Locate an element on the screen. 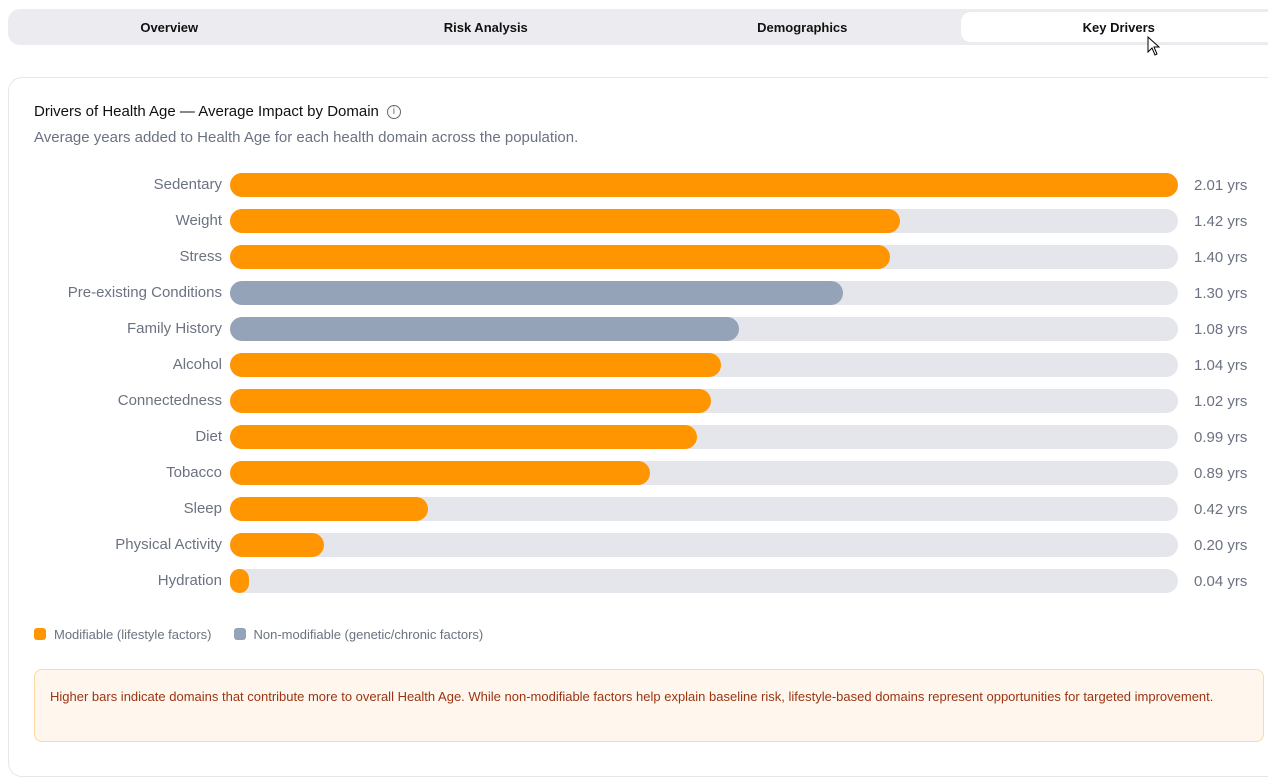 The height and width of the screenshot is (777, 1268). bar-row: Physical Activity 0.20 yrs is located at coordinates (638, 545).